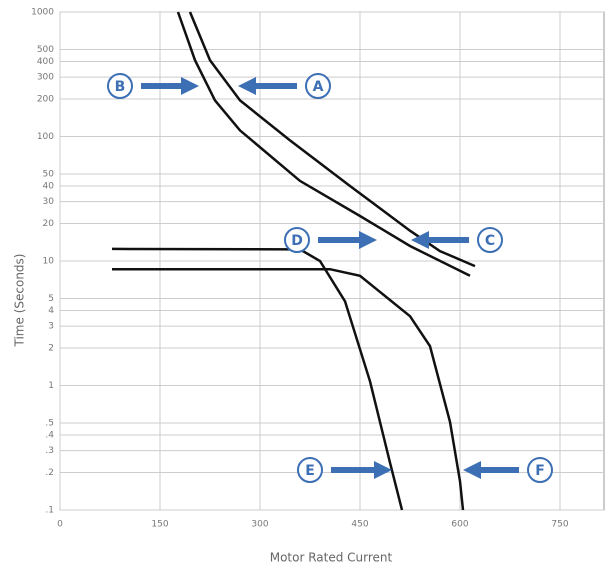  I want to click on y-tick-label: 200, so click(45, 100).